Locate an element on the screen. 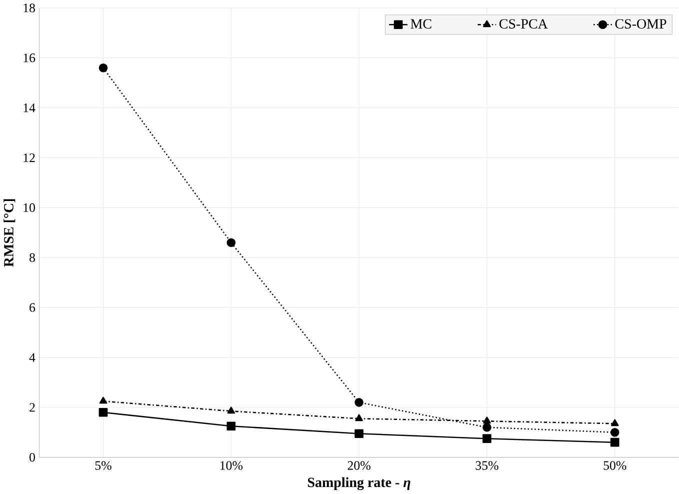 This screenshot has height=494, width=679. y-tick-label: 14 is located at coordinates (30, 108).